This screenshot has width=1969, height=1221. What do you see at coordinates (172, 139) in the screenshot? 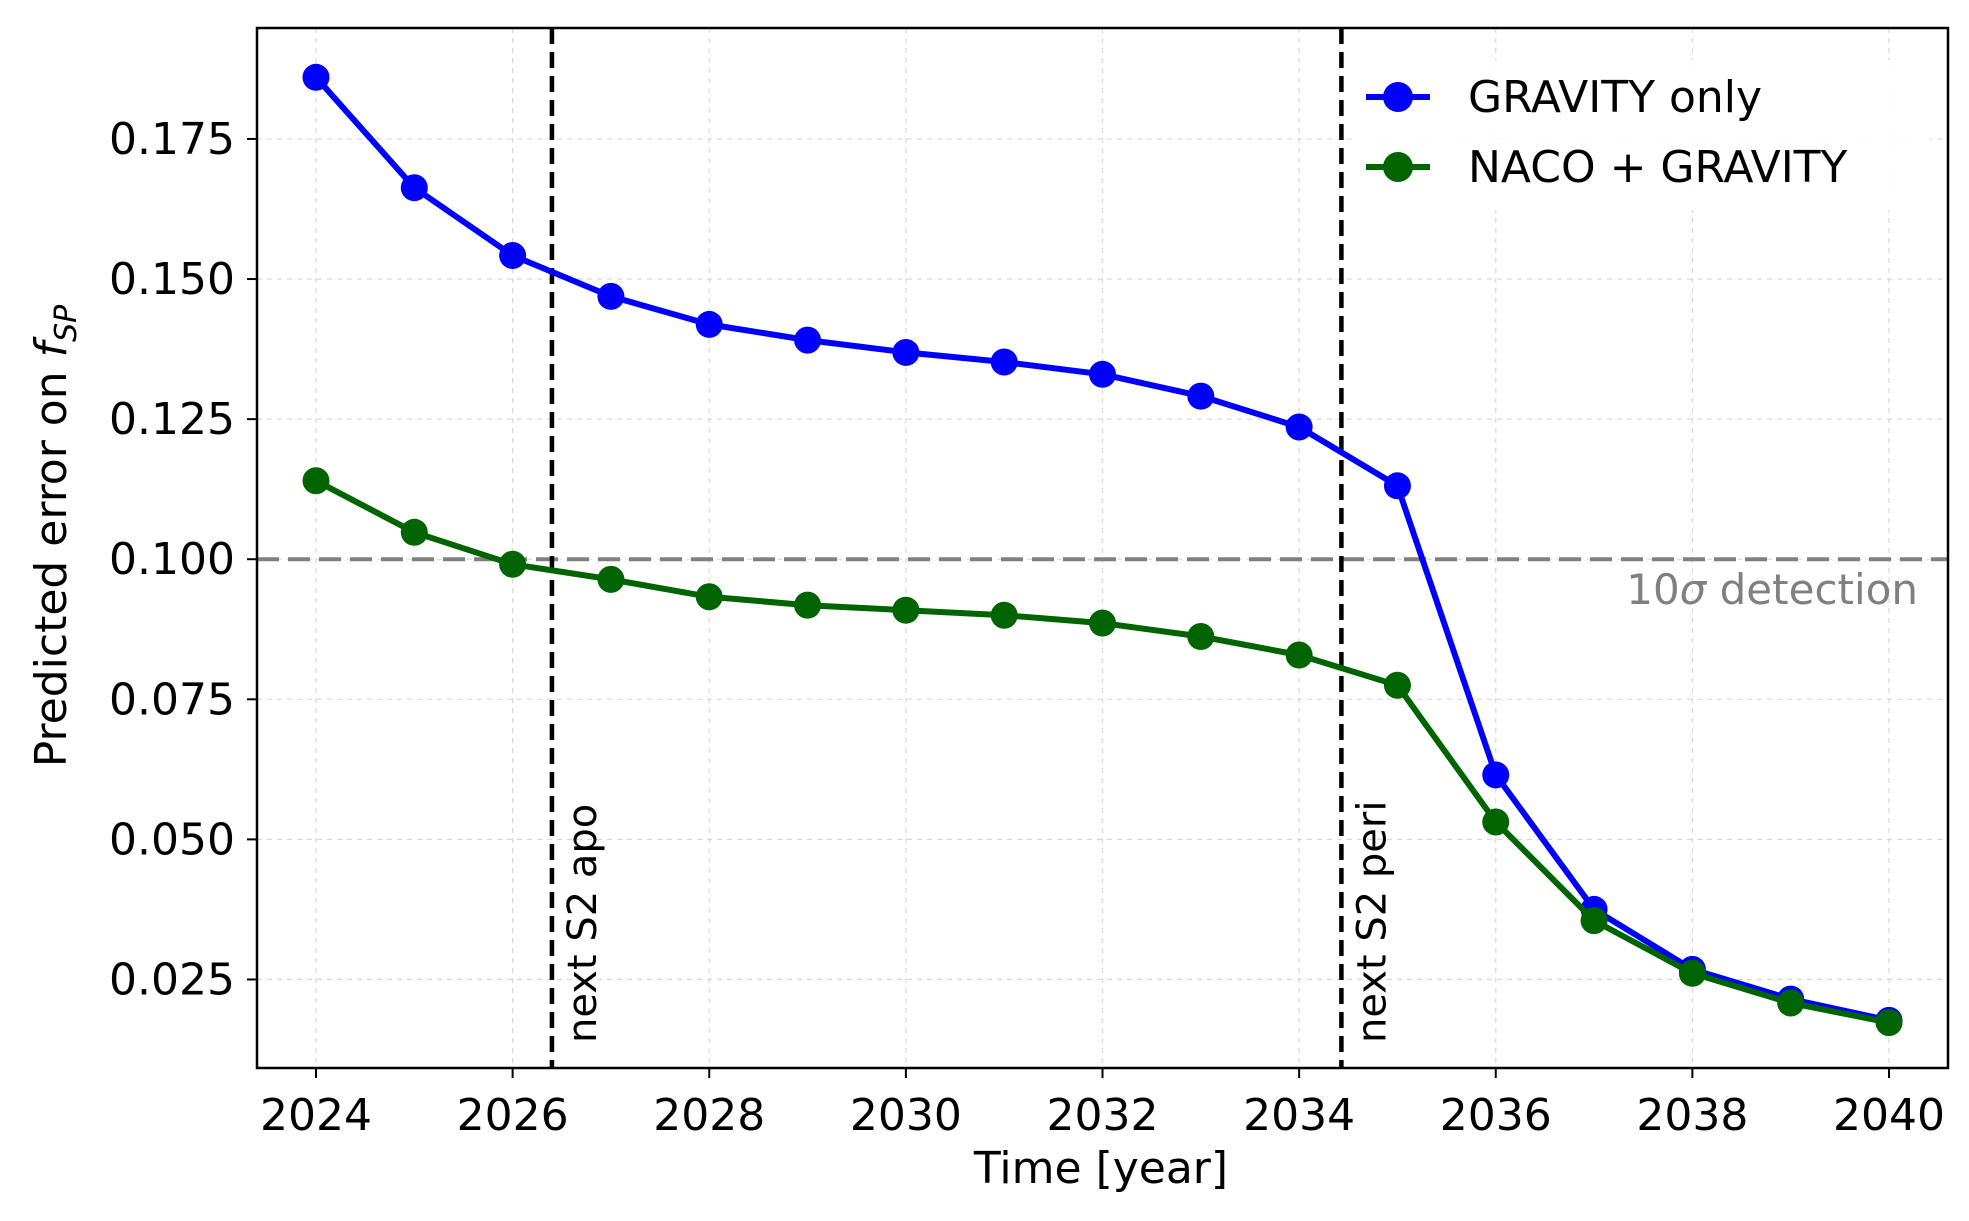
I see `y-tick-label: 0.175` at bounding box center [172, 139].